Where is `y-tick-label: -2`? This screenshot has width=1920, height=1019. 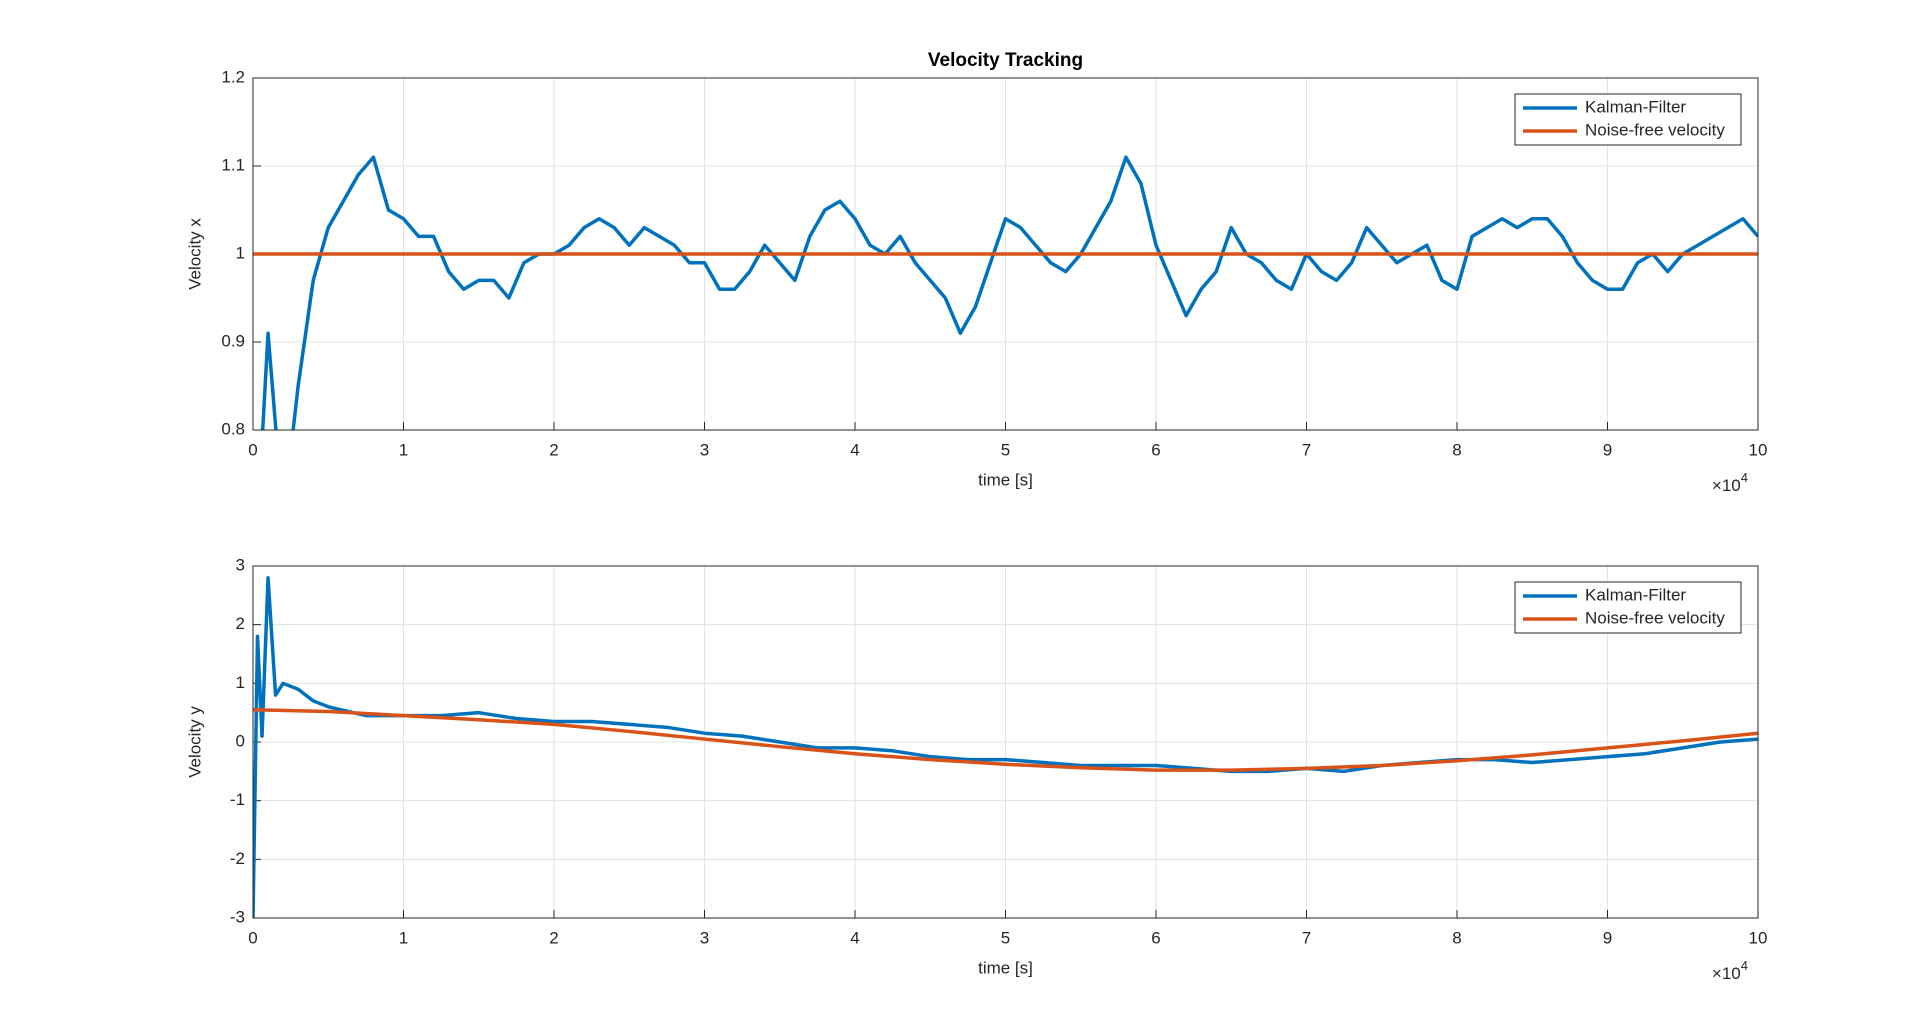
y-tick-label: -2 is located at coordinates (237, 858).